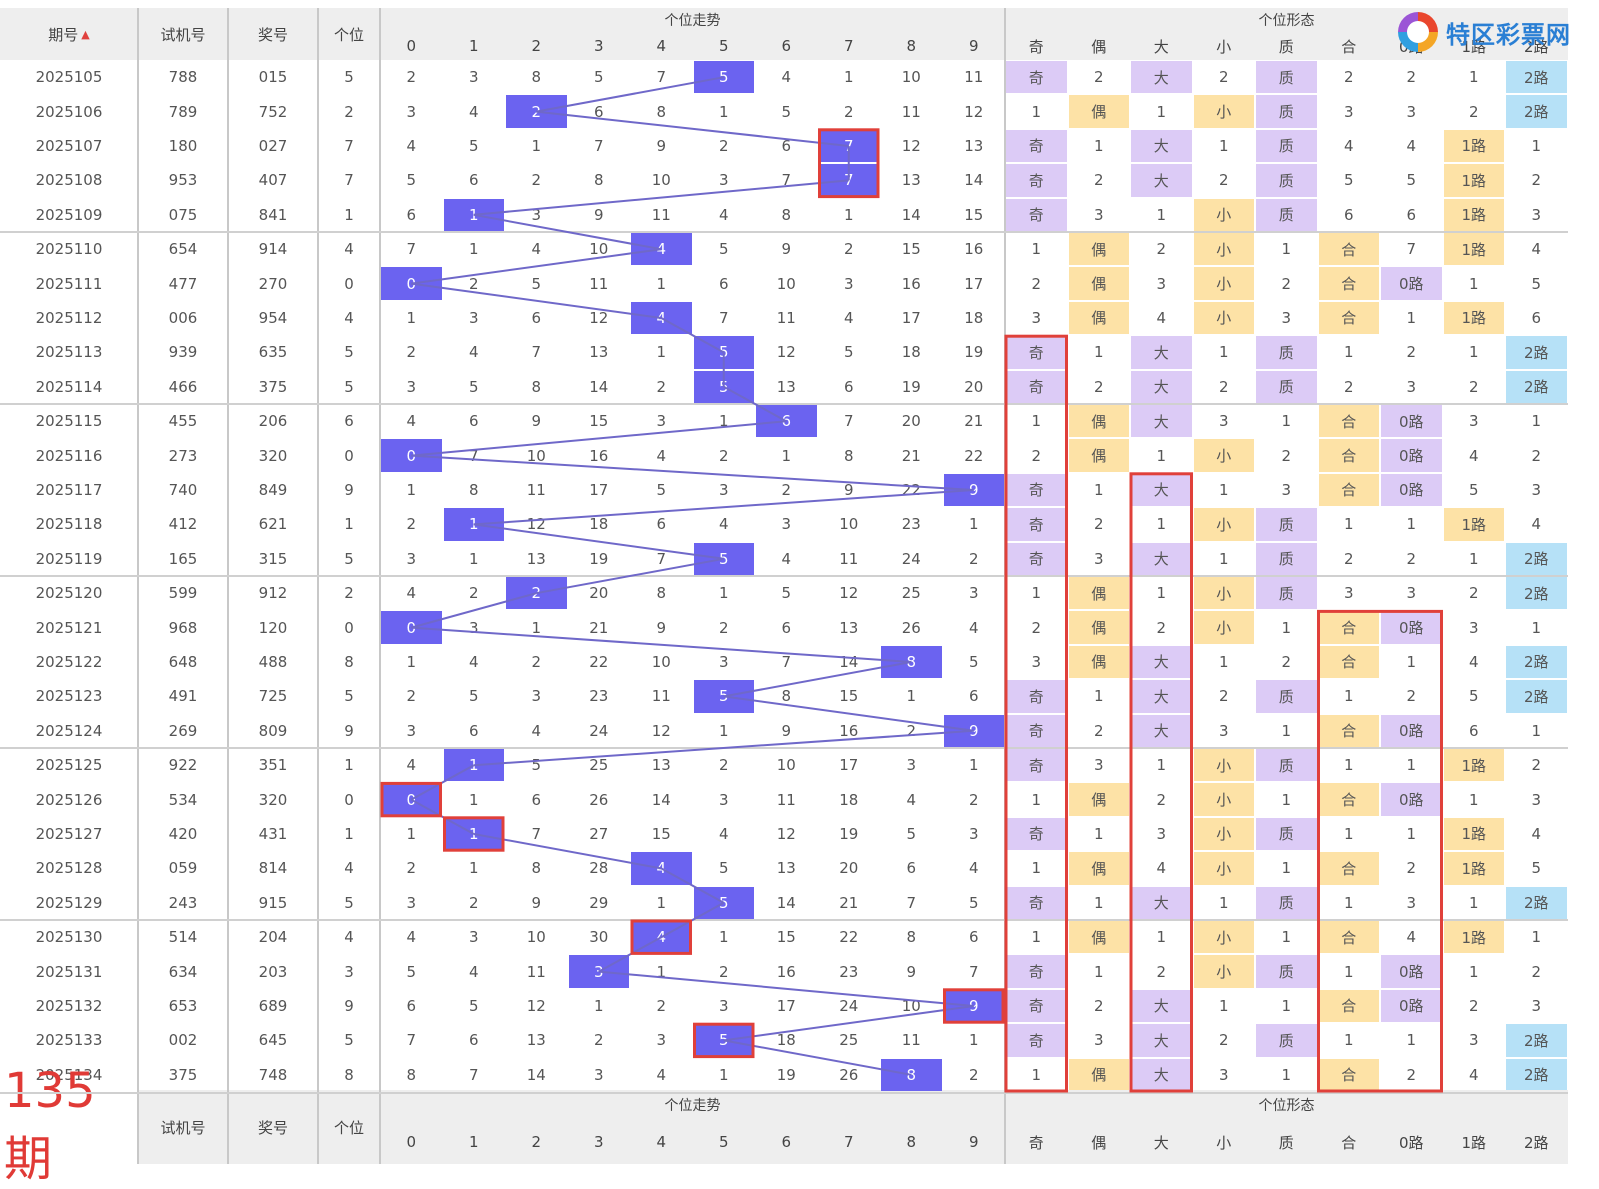 This screenshot has height=1189, width=1599. I want to click on digit-cell: 9, so click(349, 489).